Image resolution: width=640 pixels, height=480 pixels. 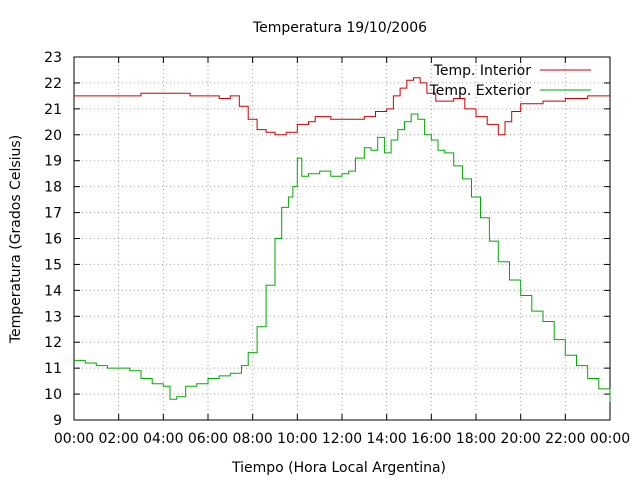 I want to click on series-line-interior, so click(x=342, y=106).